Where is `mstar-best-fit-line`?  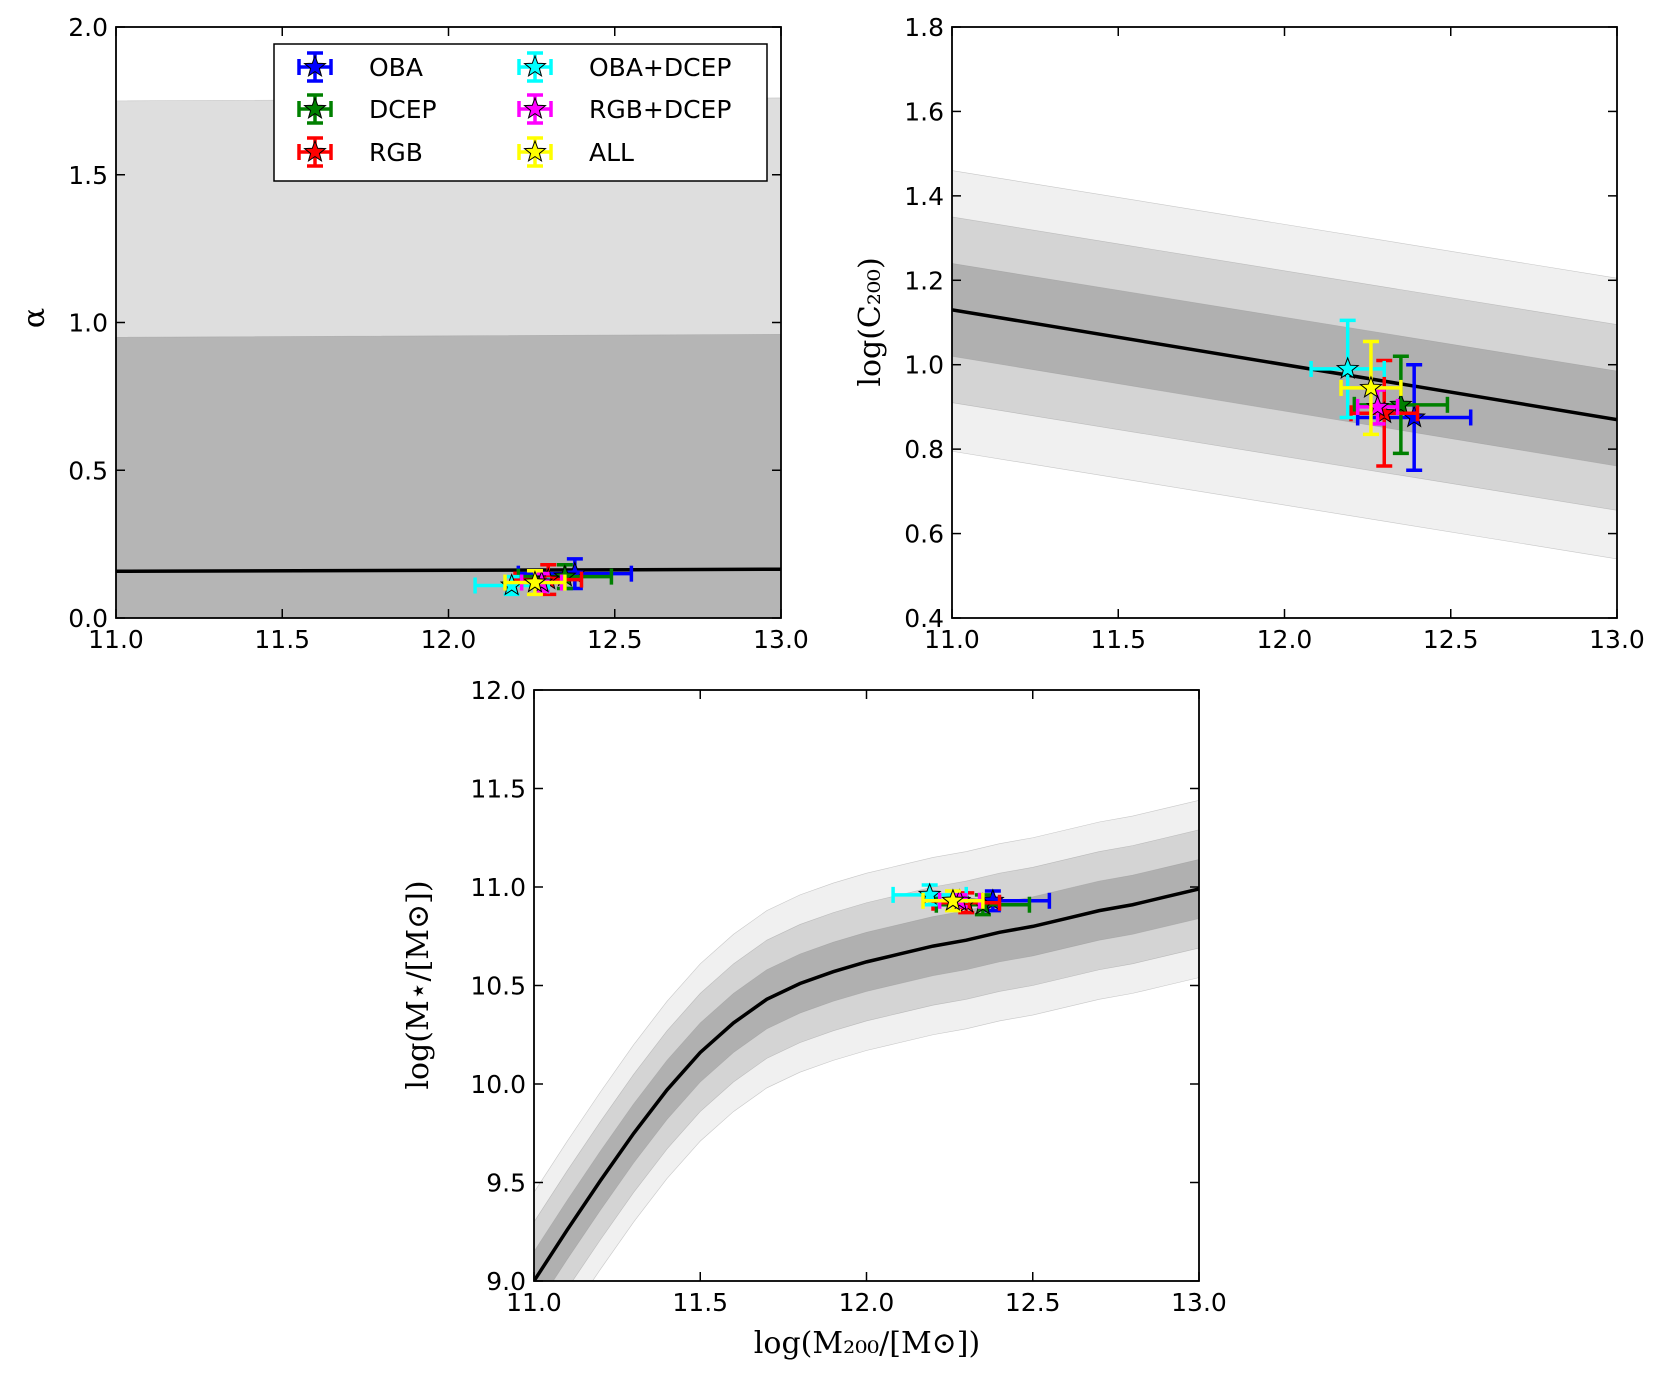 mstar-best-fit-line is located at coordinates (866, 1084).